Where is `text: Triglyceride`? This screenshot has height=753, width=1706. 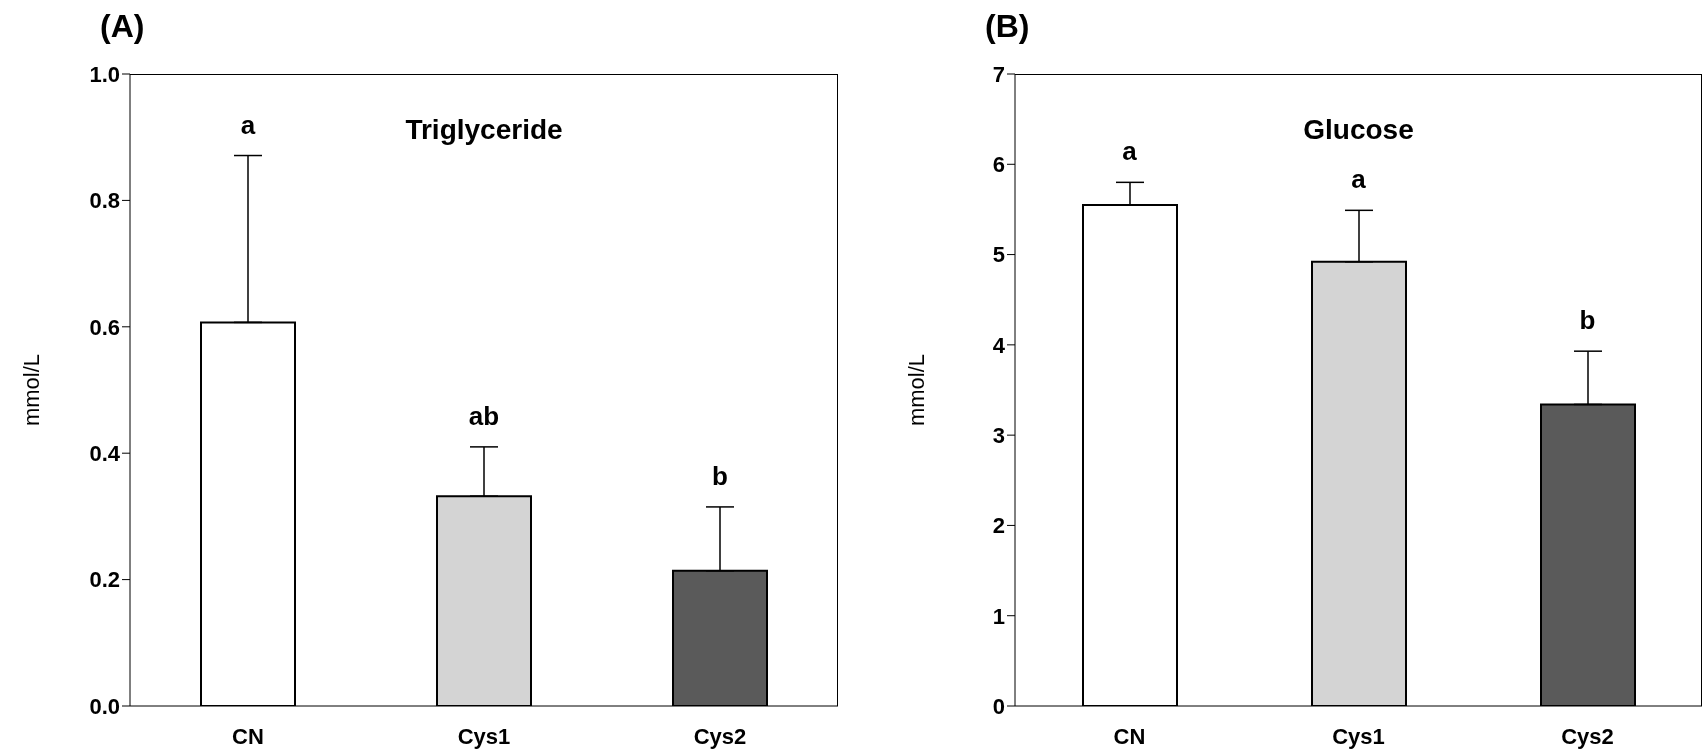 text: Triglyceride is located at coordinates (484, 129).